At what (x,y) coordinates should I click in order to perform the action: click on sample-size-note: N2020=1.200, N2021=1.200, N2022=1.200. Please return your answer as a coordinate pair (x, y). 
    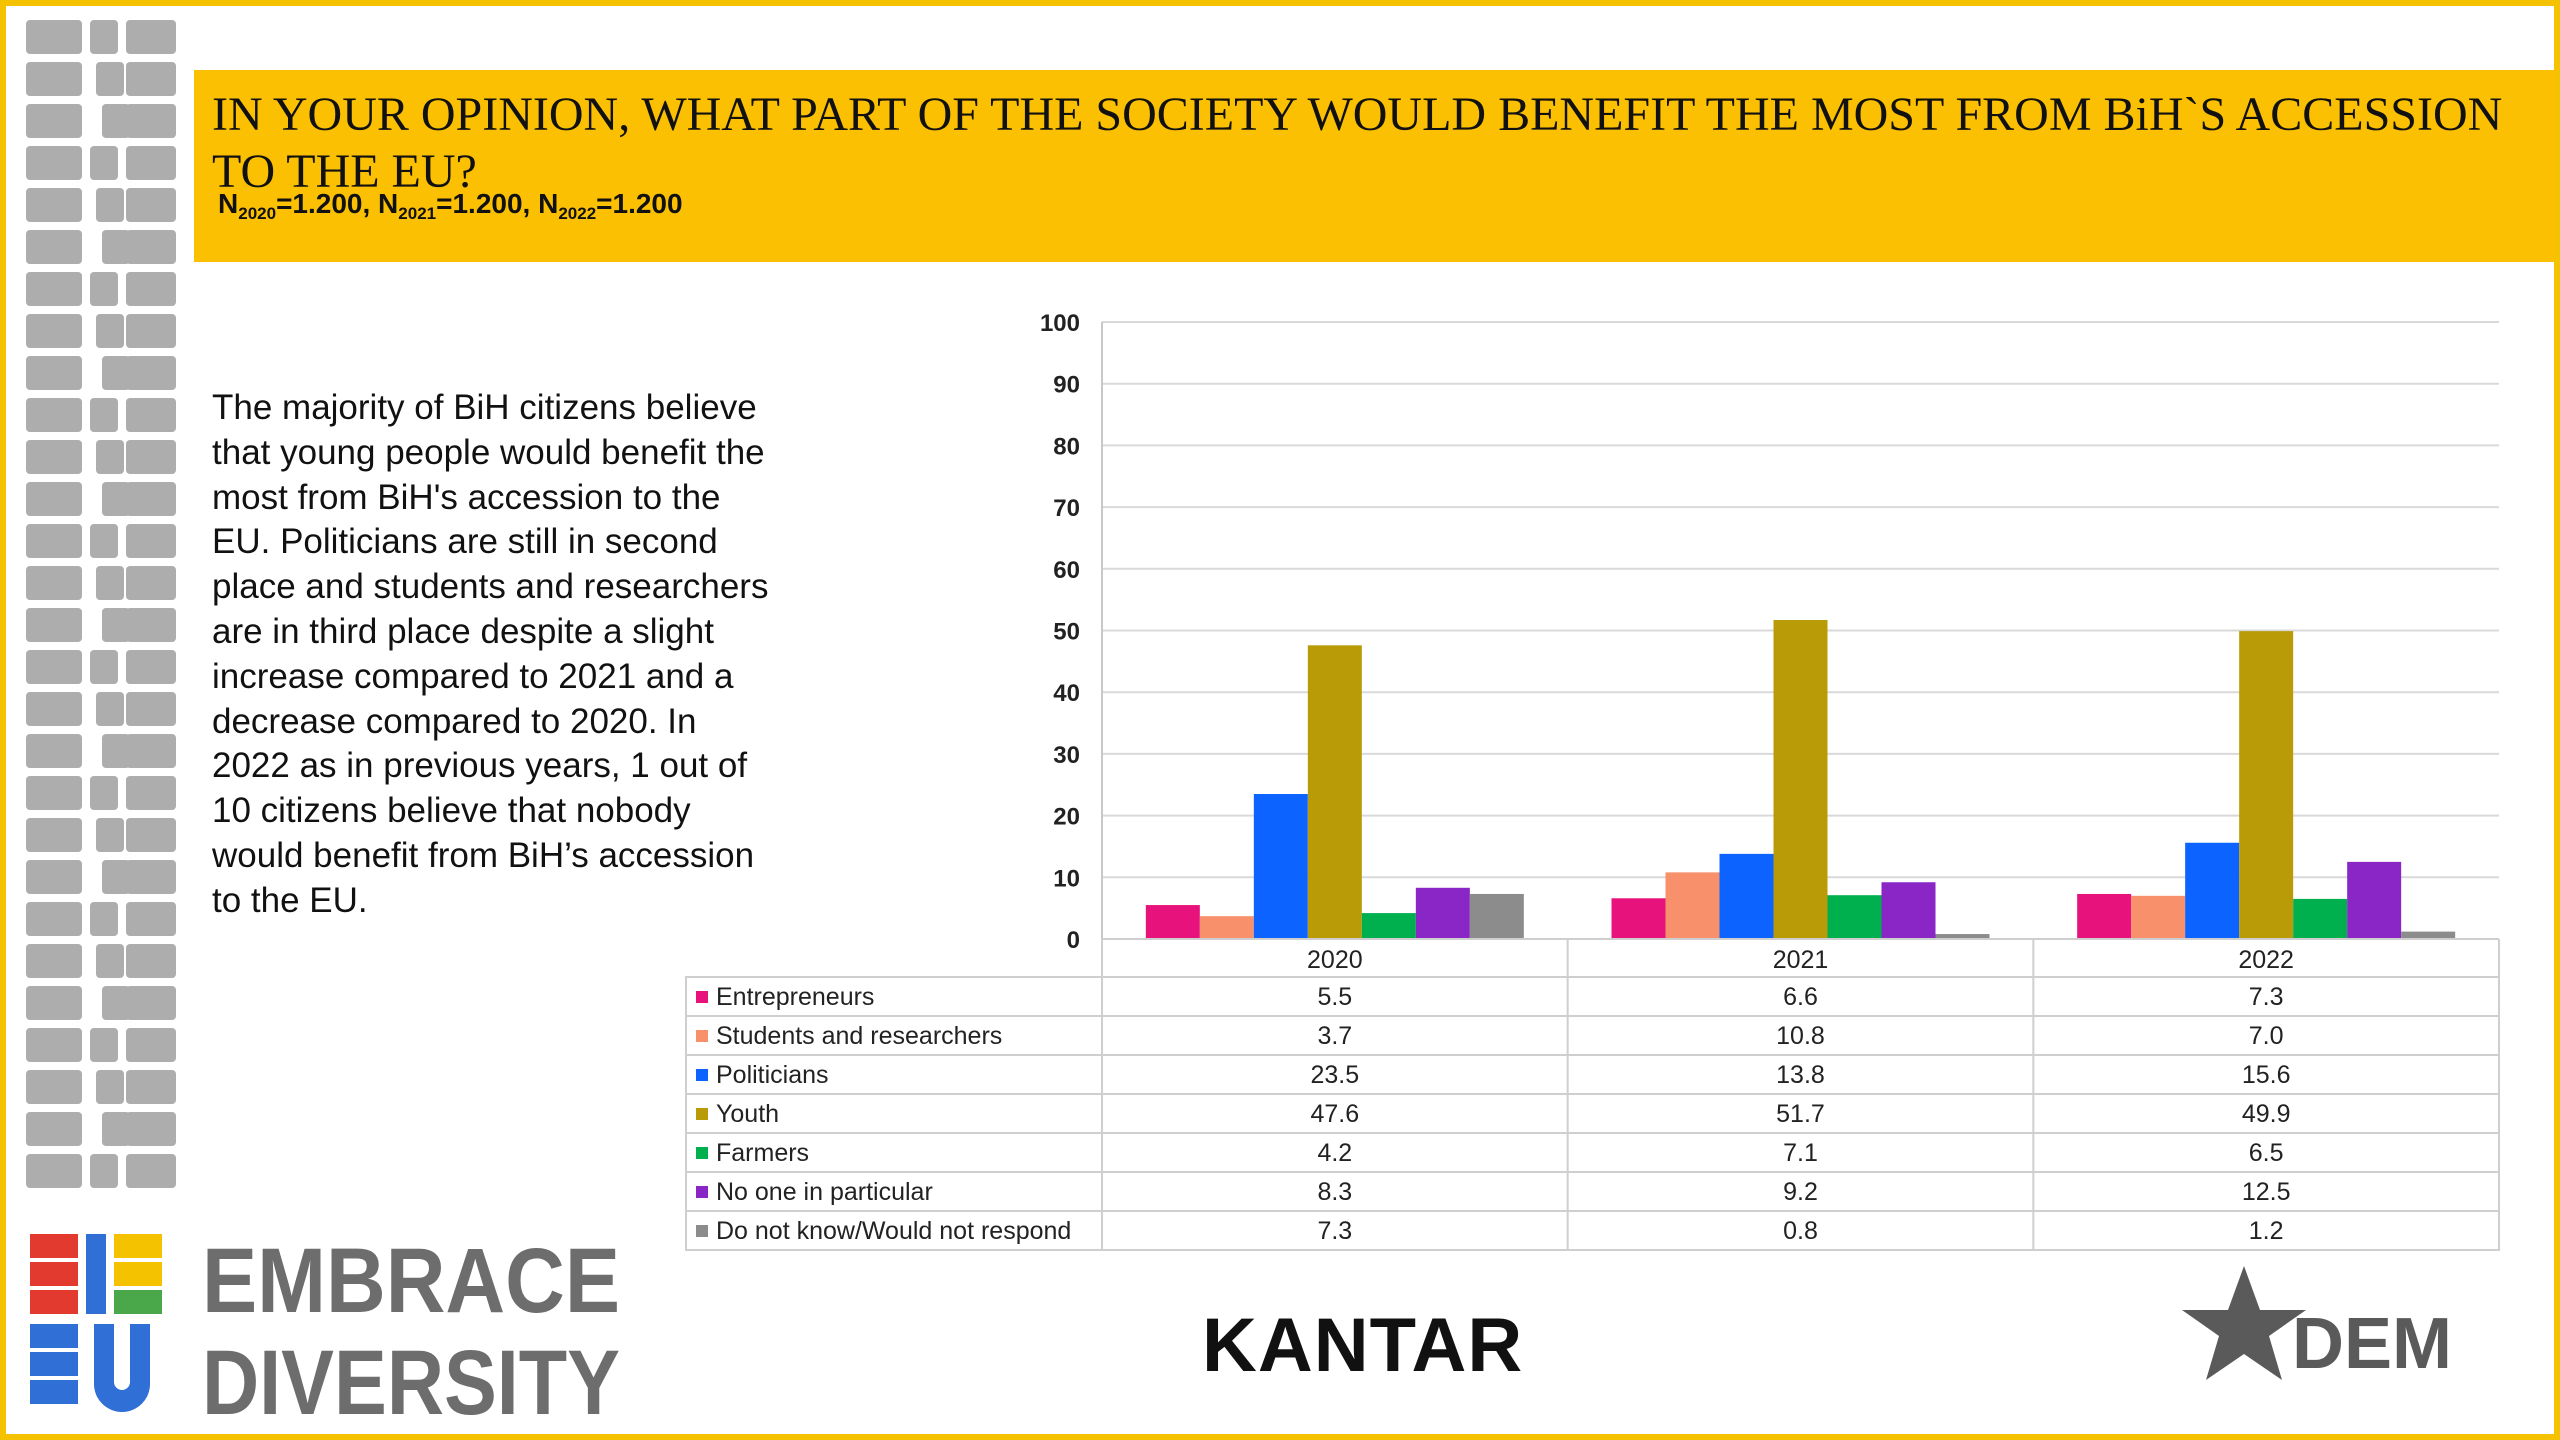
    Looking at the image, I should click on (450, 206).